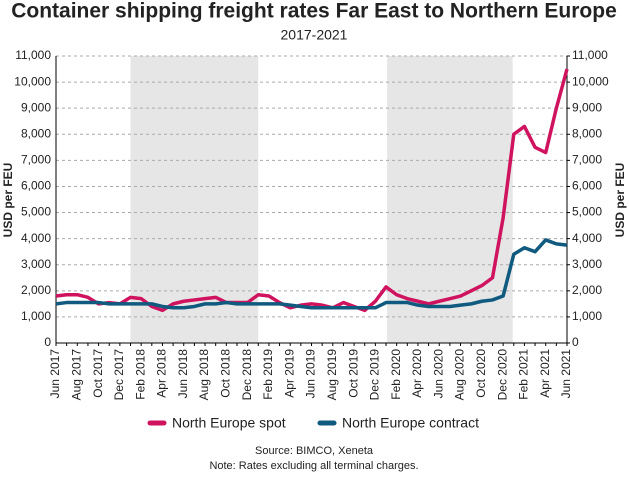 The height and width of the screenshot is (479, 629). Describe the element at coordinates (32, 81) in the screenshot. I see `y-tick-label: 10,000` at that location.